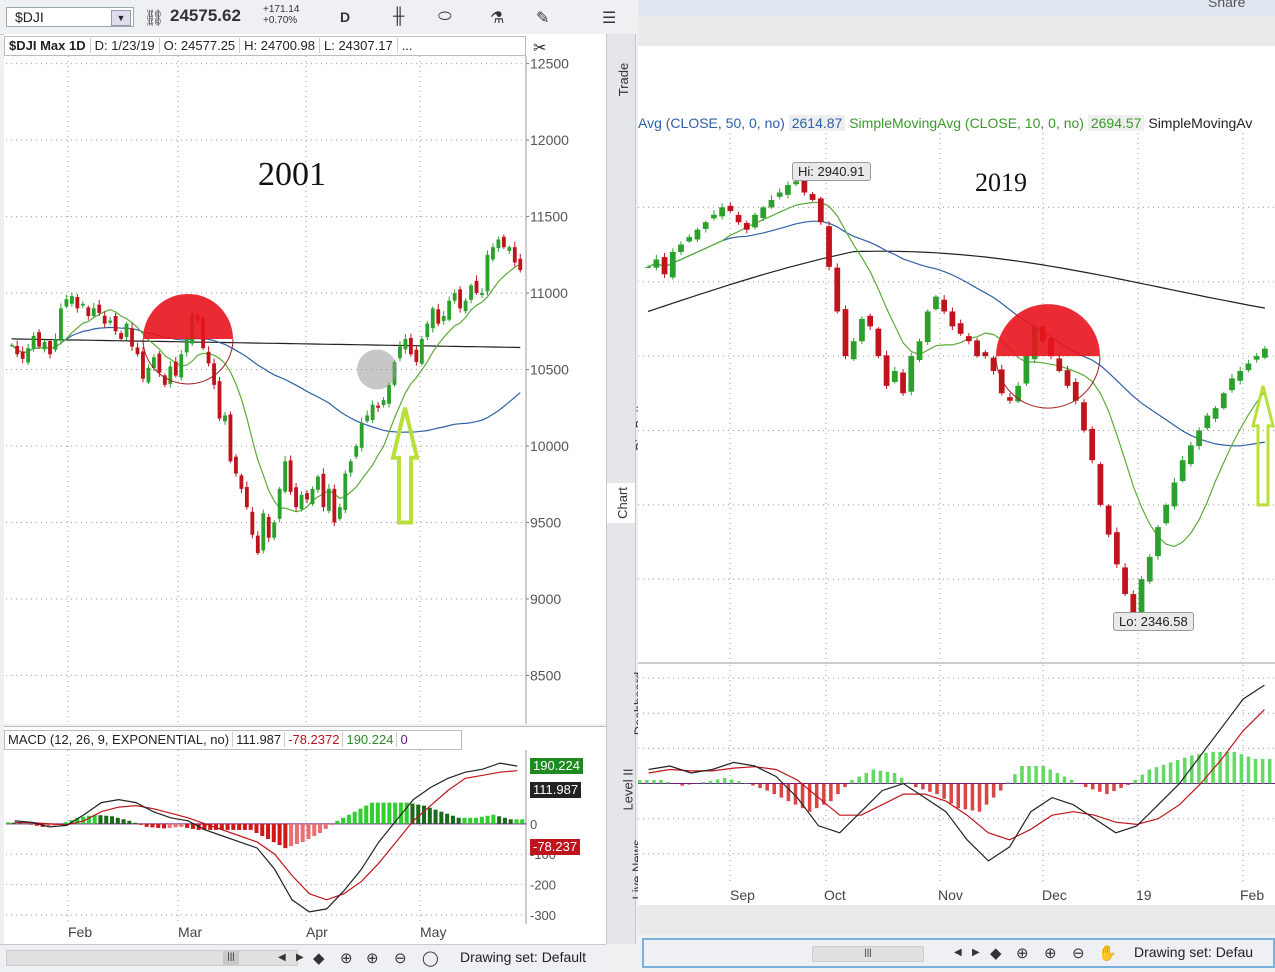  What do you see at coordinates (817, 123) in the screenshot?
I see `sma50-value: 2614.87` at bounding box center [817, 123].